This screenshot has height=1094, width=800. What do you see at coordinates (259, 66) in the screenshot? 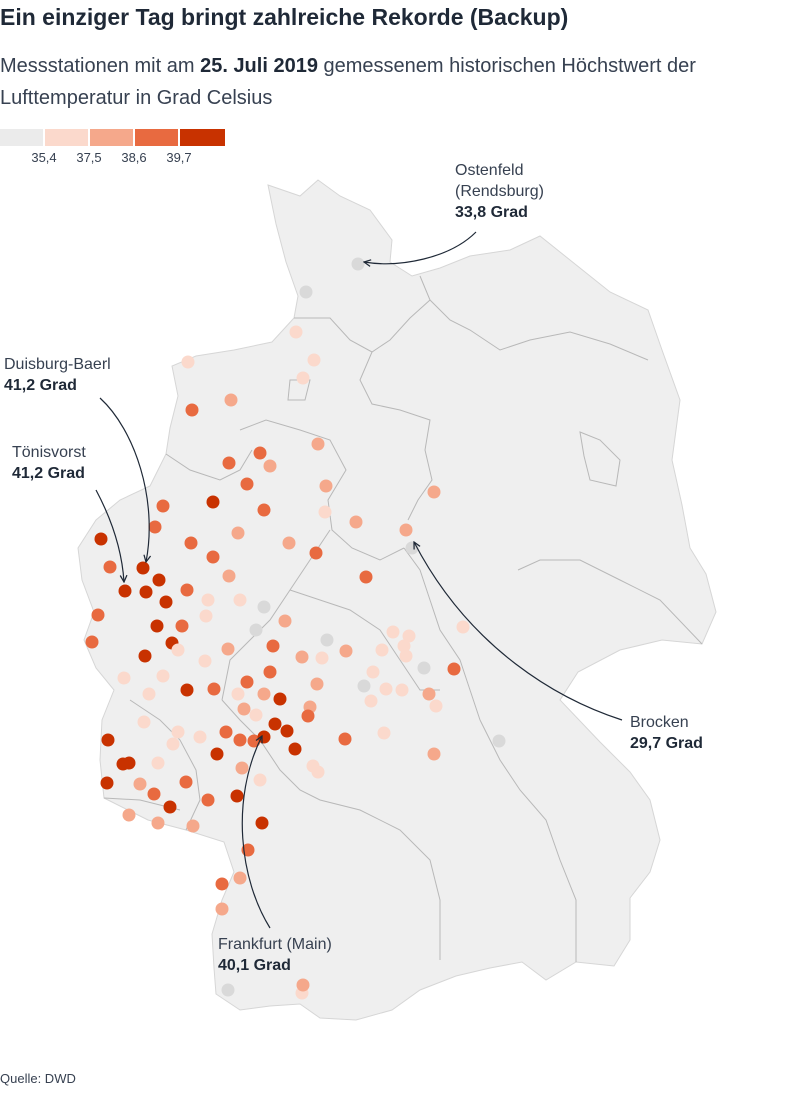
I see `subtitle-date: 25. Juli 2019` at bounding box center [259, 66].